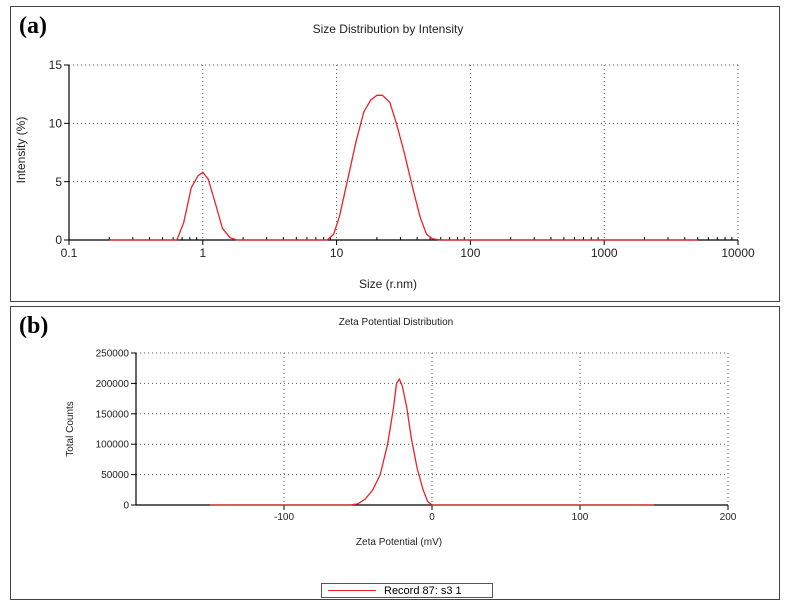 This screenshot has height=611, width=791. What do you see at coordinates (58, 182) in the screenshot?
I see `y-tick-label: 5` at bounding box center [58, 182].